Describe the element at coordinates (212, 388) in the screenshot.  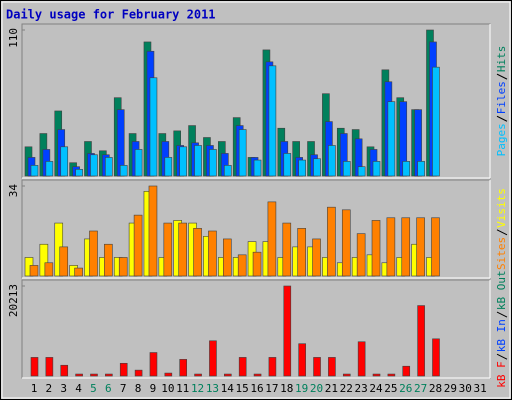
I see `x-tick-label: 13` at that location.